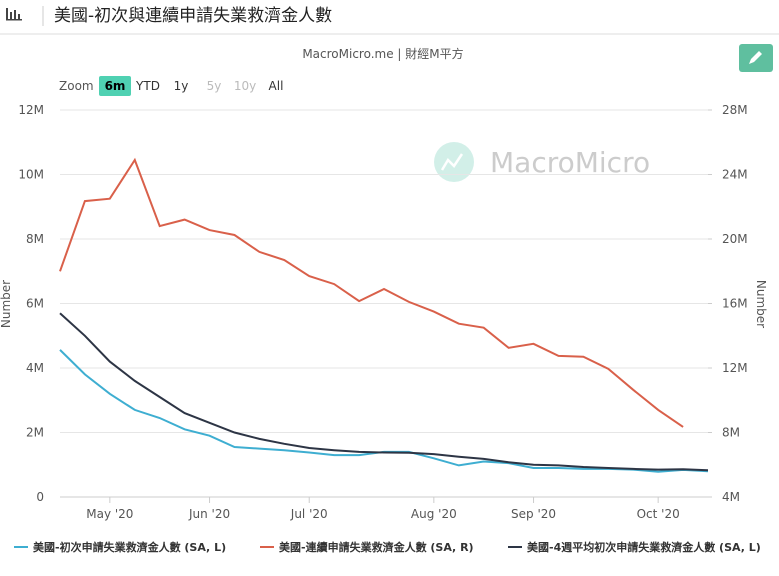  I want to click on zoom-option: 10y, so click(245, 86).